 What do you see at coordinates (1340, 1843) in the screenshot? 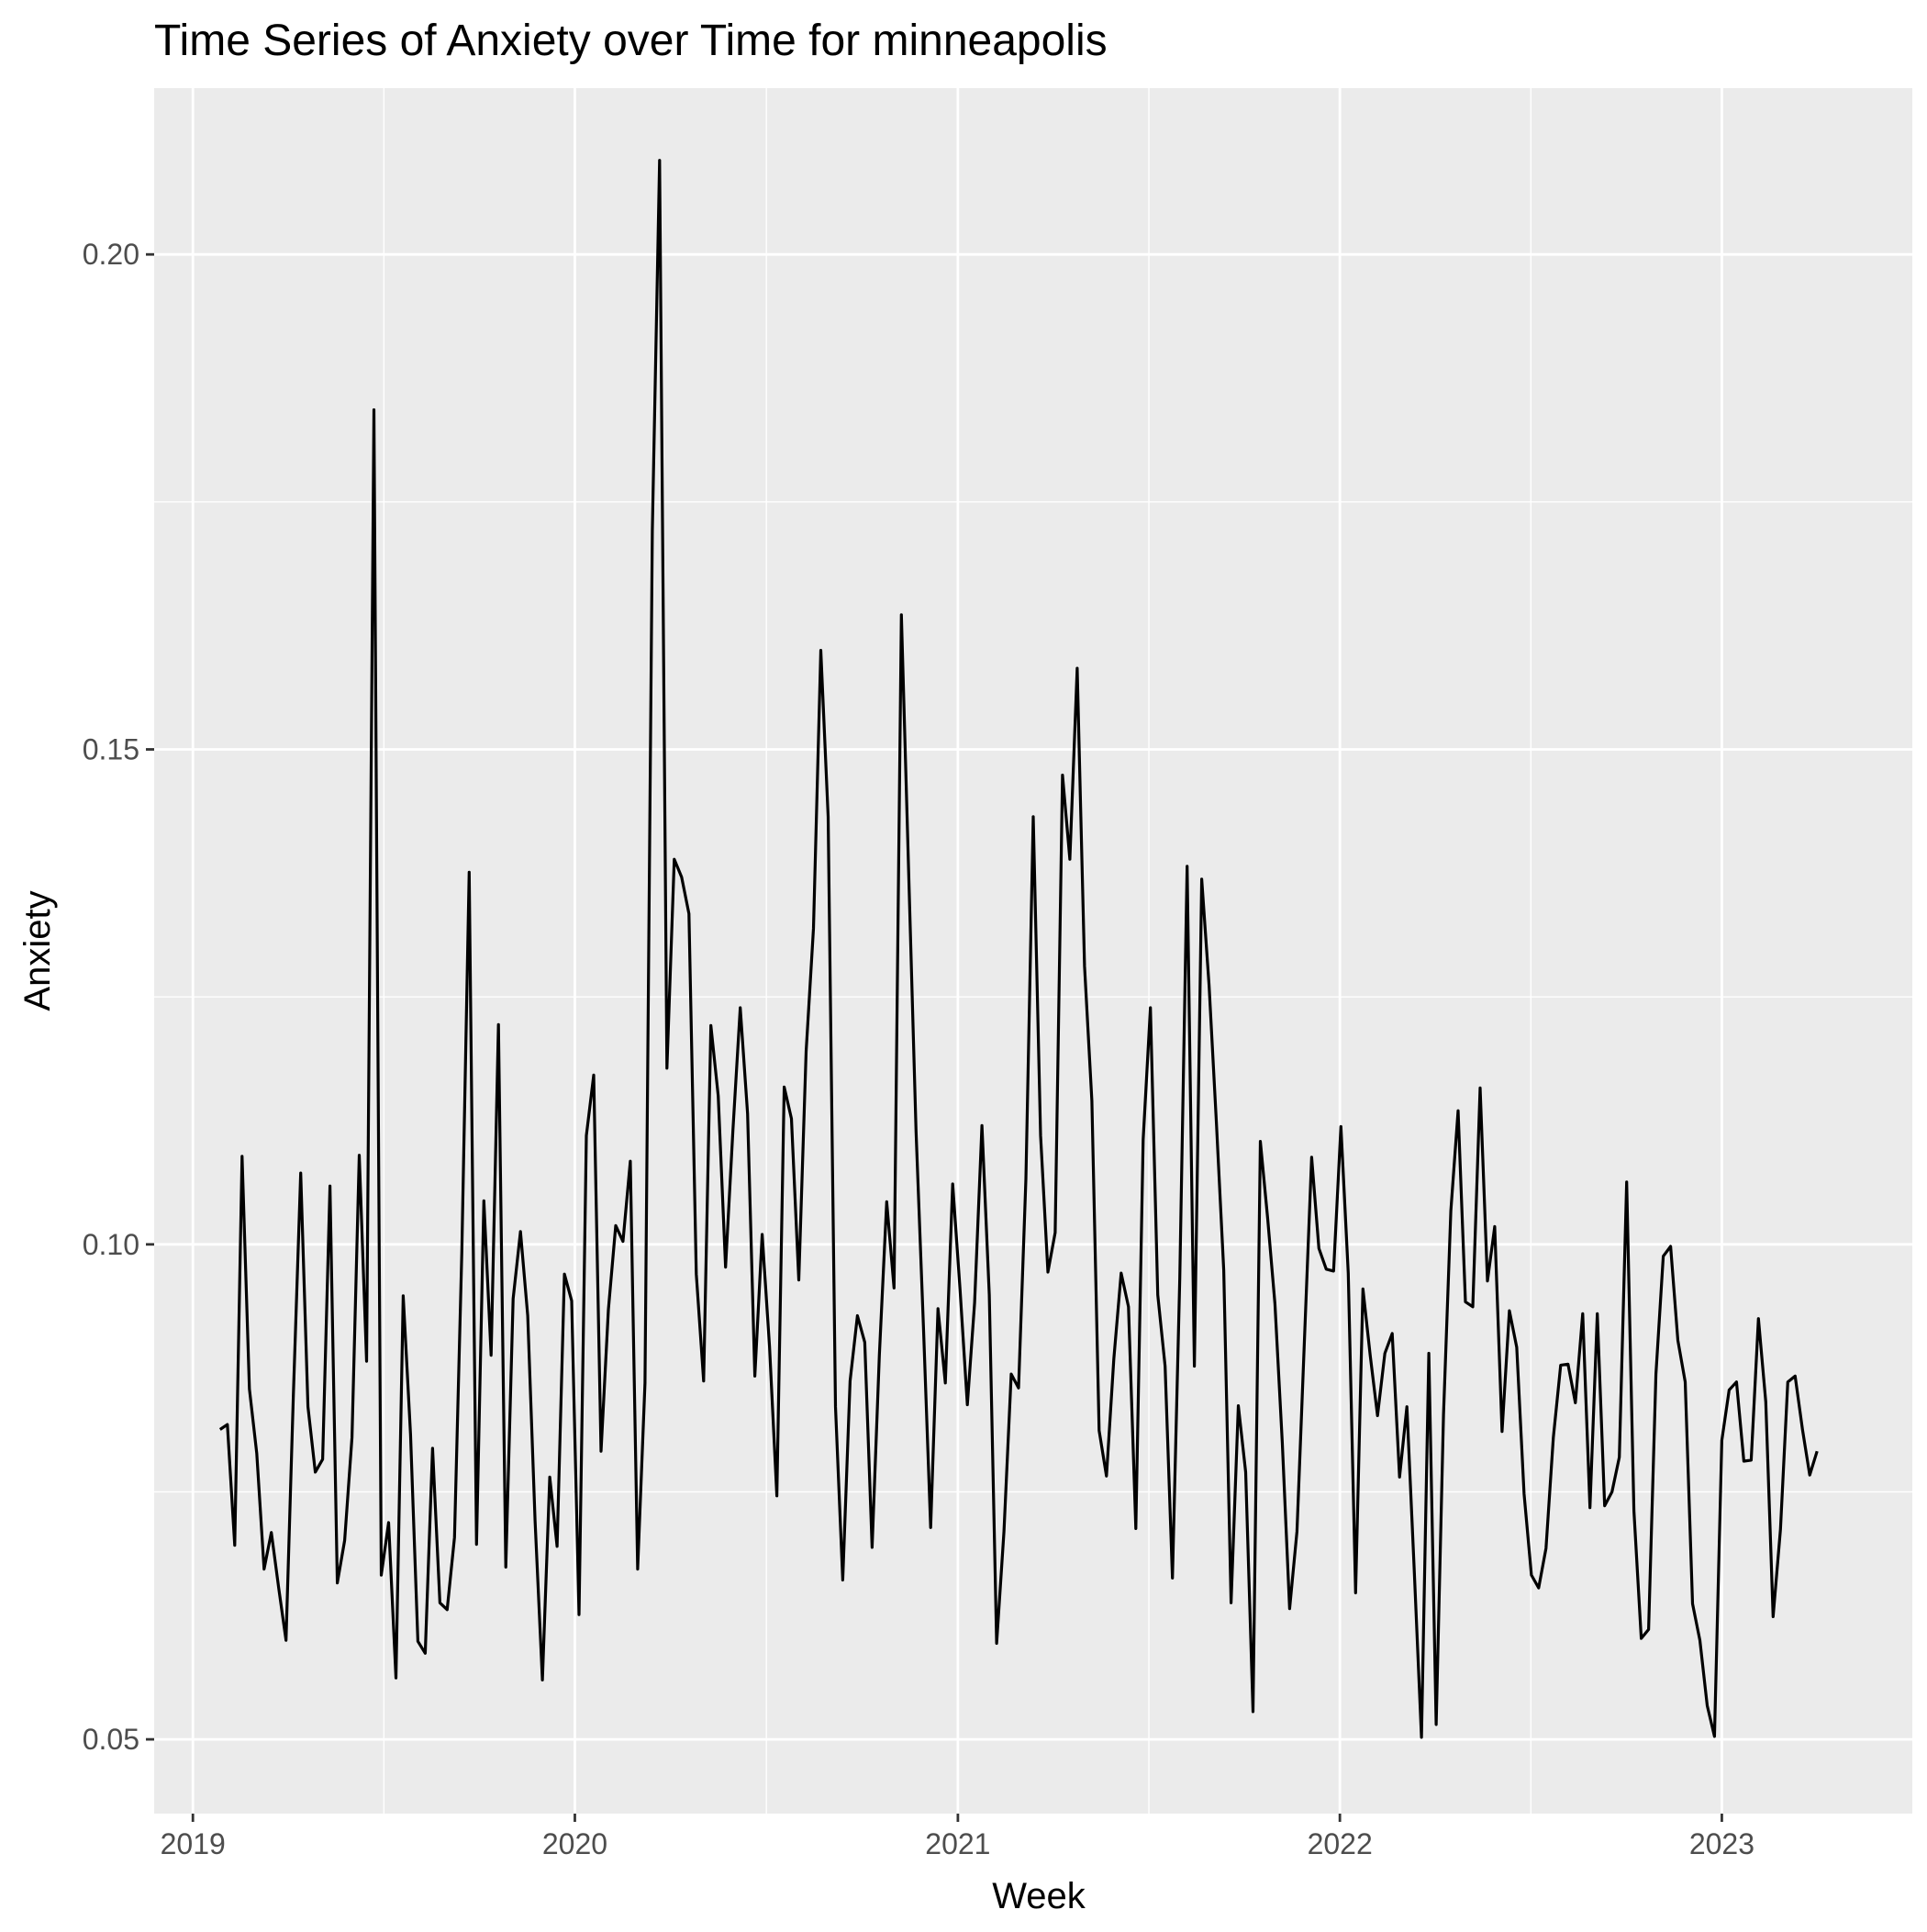
I see `x-tick-label: 2022` at bounding box center [1340, 1843].